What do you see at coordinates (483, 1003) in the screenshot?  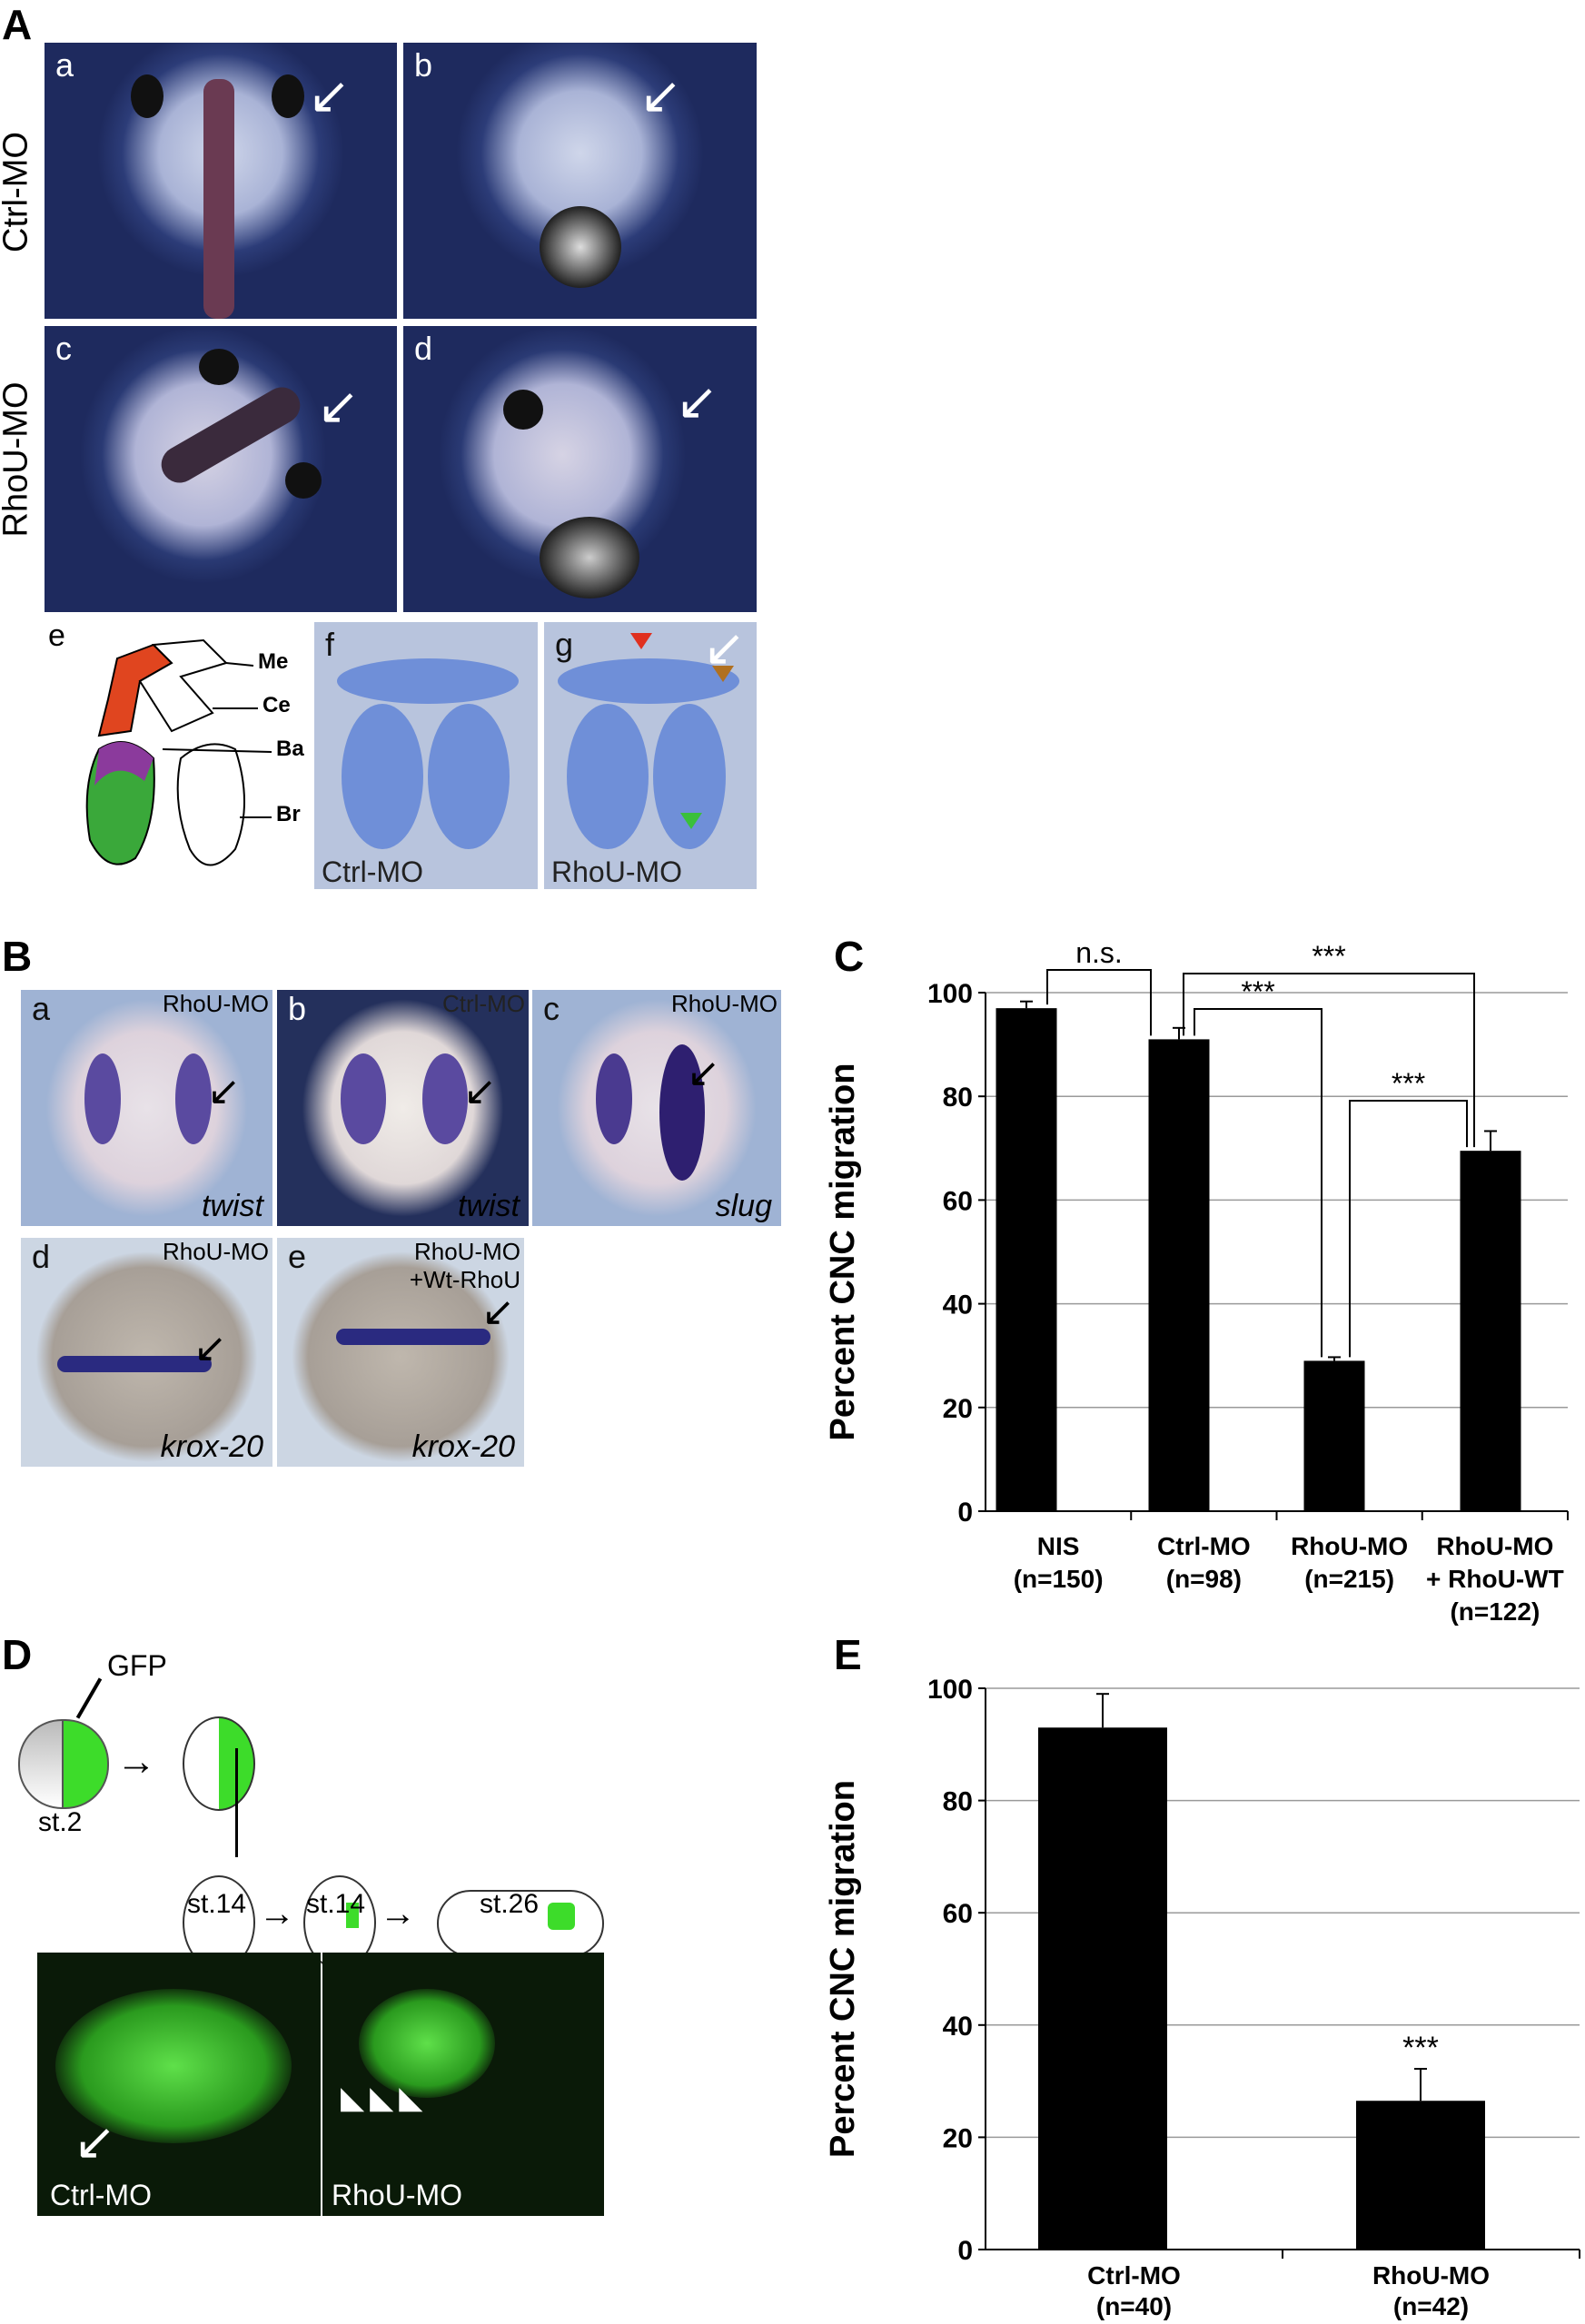 I see `condition-label: Ctrl-MO` at bounding box center [483, 1003].